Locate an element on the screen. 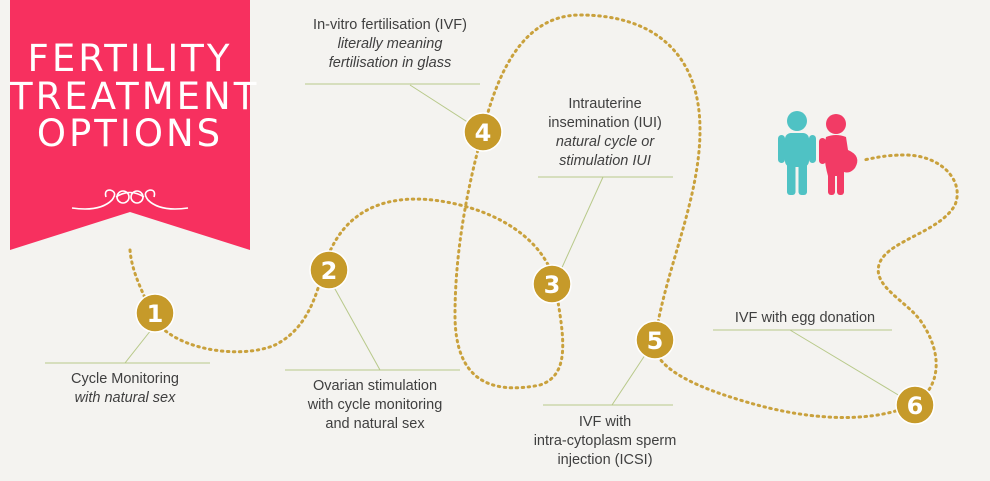 The width and height of the screenshot is (990, 481). couple-icon is located at coordinates (818, 153).